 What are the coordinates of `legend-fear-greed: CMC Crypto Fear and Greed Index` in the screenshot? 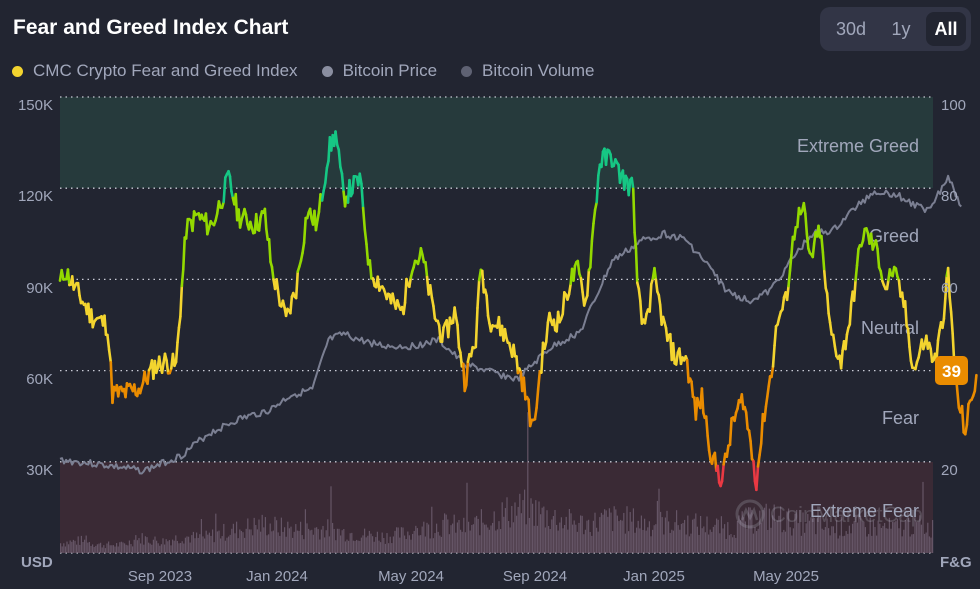 It's located at (155, 71).